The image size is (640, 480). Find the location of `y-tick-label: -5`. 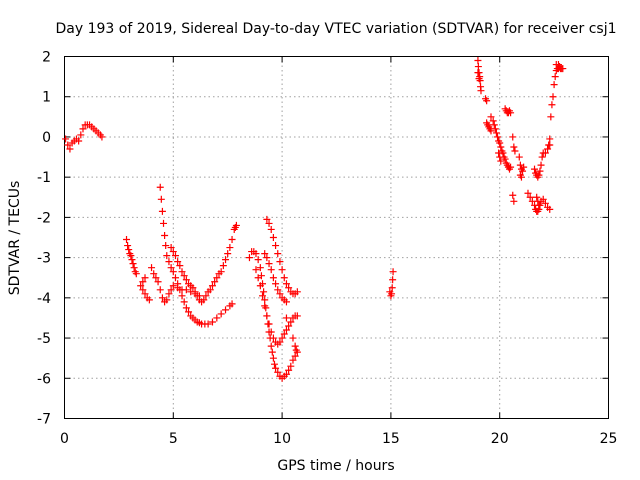

y-tick-label: -5 is located at coordinates (44, 339).